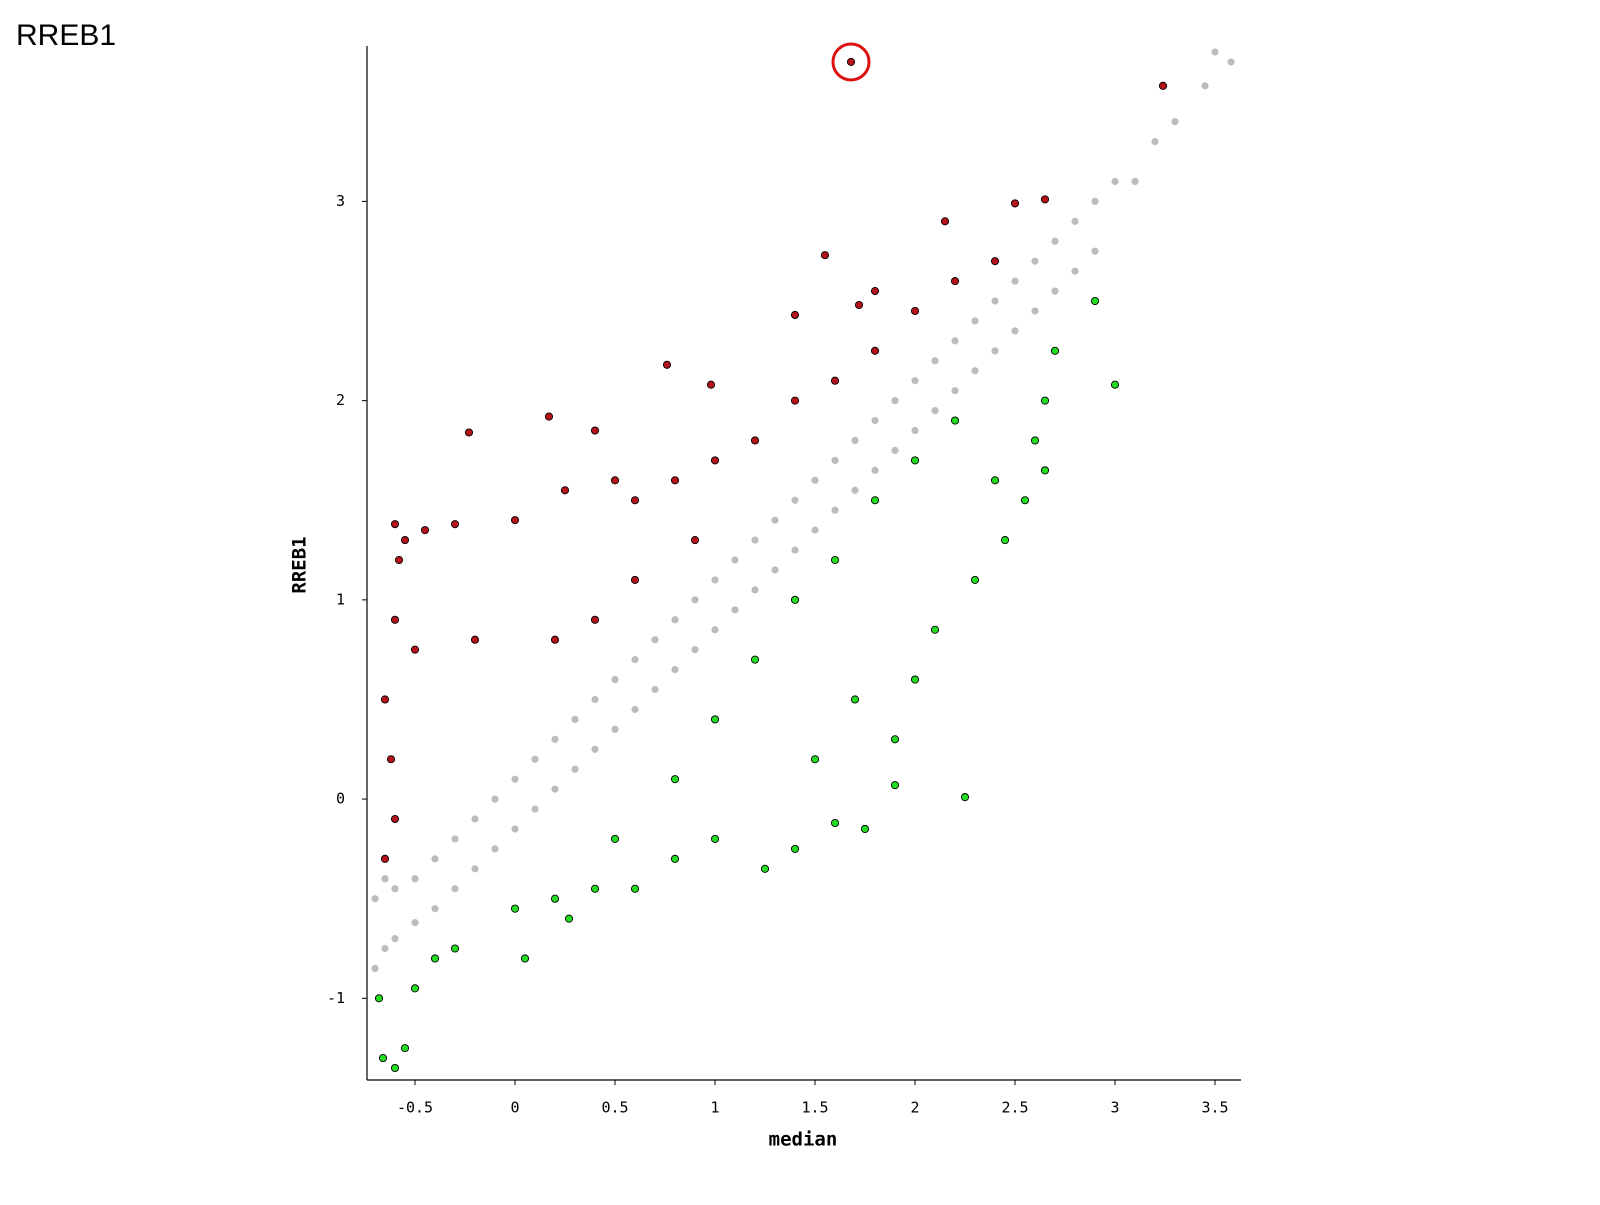 The image size is (1600, 1205). Describe the element at coordinates (340, 201) in the screenshot. I see `y-tick-label: 3` at that location.